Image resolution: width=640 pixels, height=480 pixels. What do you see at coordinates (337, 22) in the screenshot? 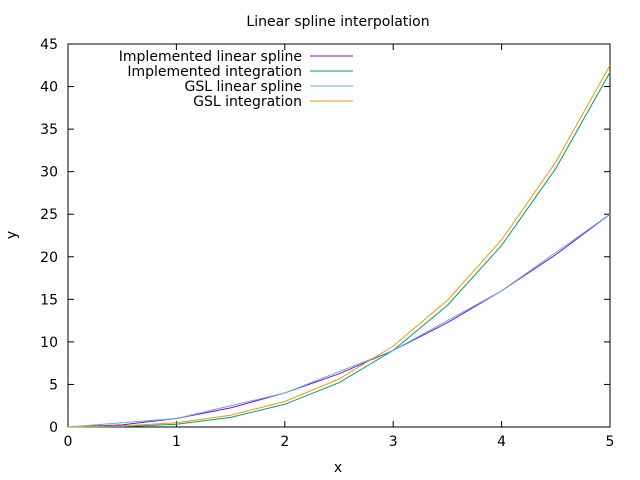
I see `chart-title: Linear spline interpolation` at bounding box center [337, 22].